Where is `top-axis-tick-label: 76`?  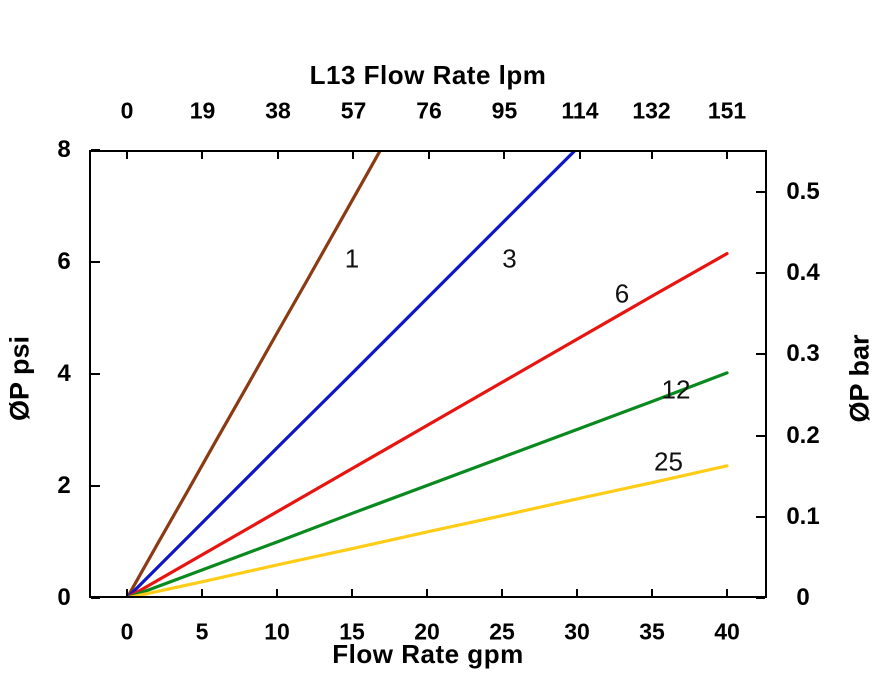
top-axis-tick-label: 76 is located at coordinates (429, 110).